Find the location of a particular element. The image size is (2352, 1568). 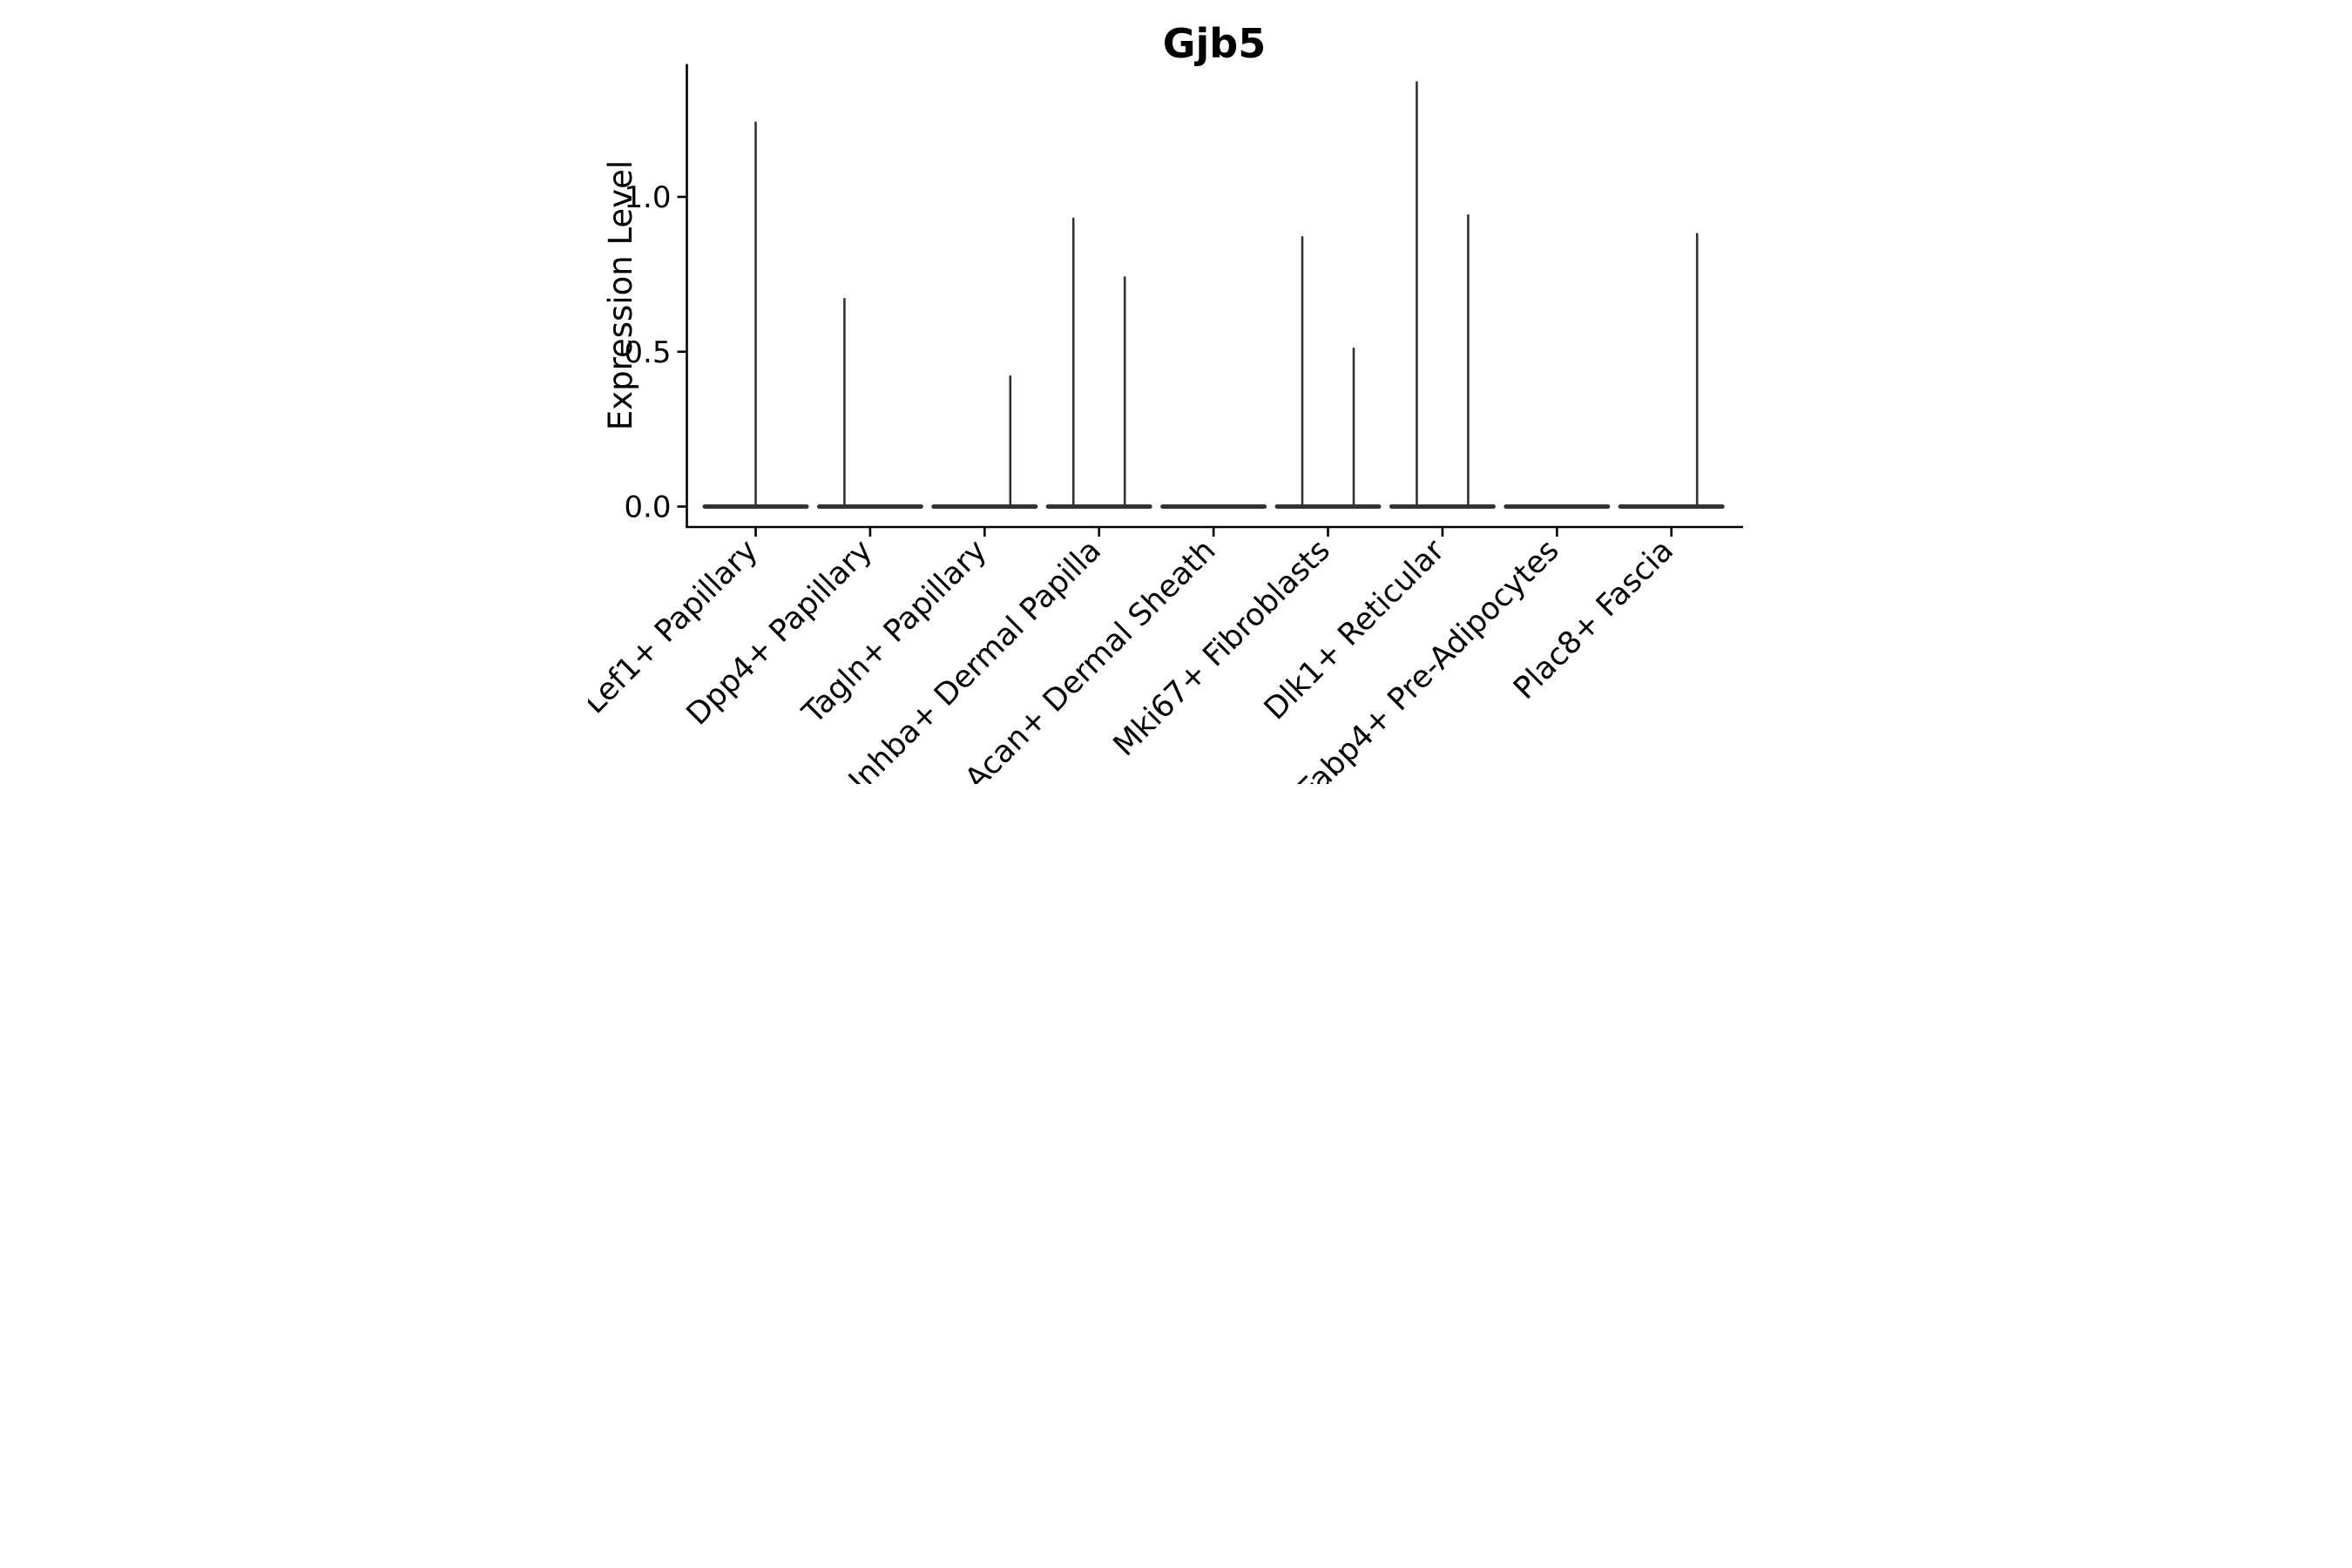

violins-layer is located at coordinates (1213, 295).